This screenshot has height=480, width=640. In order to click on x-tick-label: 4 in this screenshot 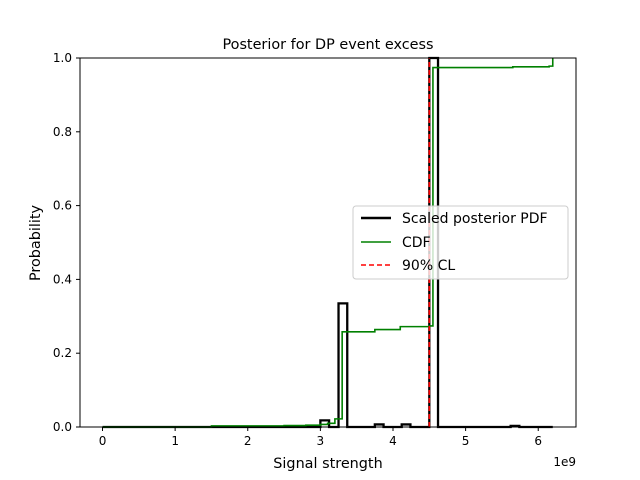, I will do `click(393, 441)`.